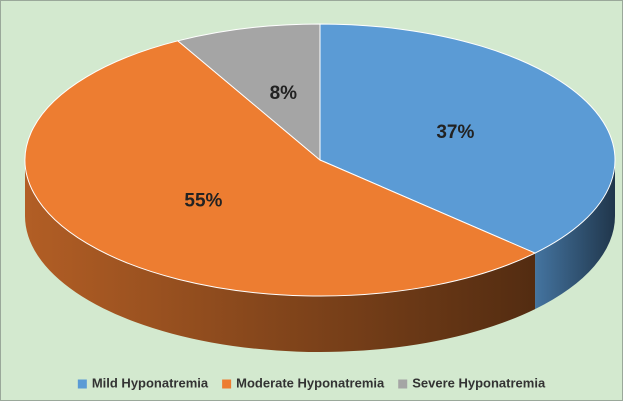  What do you see at coordinates (455, 132) in the screenshot?
I see `data-label: 37%` at bounding box center [455, 132].